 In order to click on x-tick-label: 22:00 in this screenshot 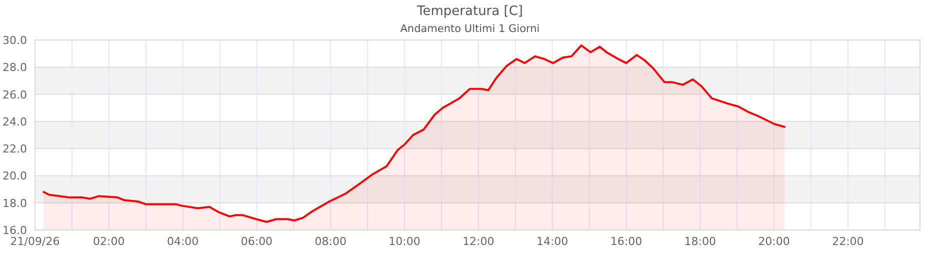, I will do `click(848, 241)`.